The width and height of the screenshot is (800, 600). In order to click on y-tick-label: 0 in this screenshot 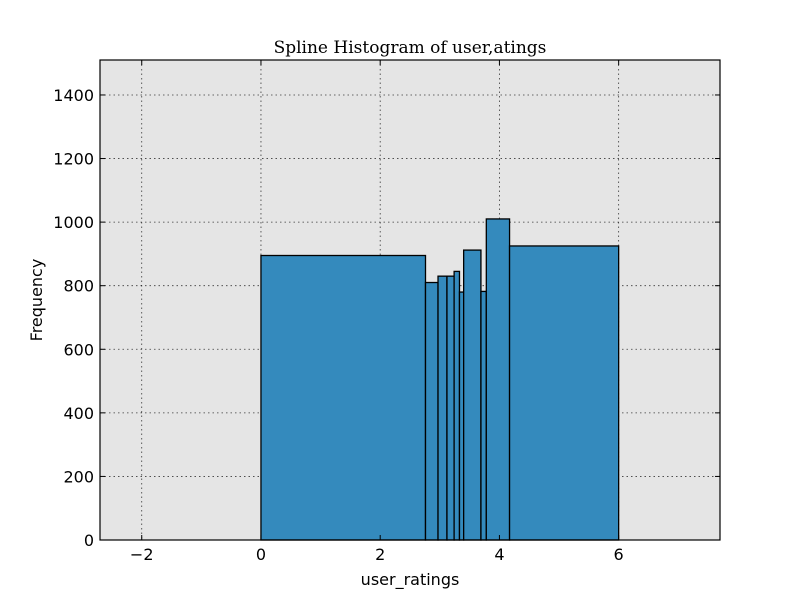, I will do `click(89, 540)`.